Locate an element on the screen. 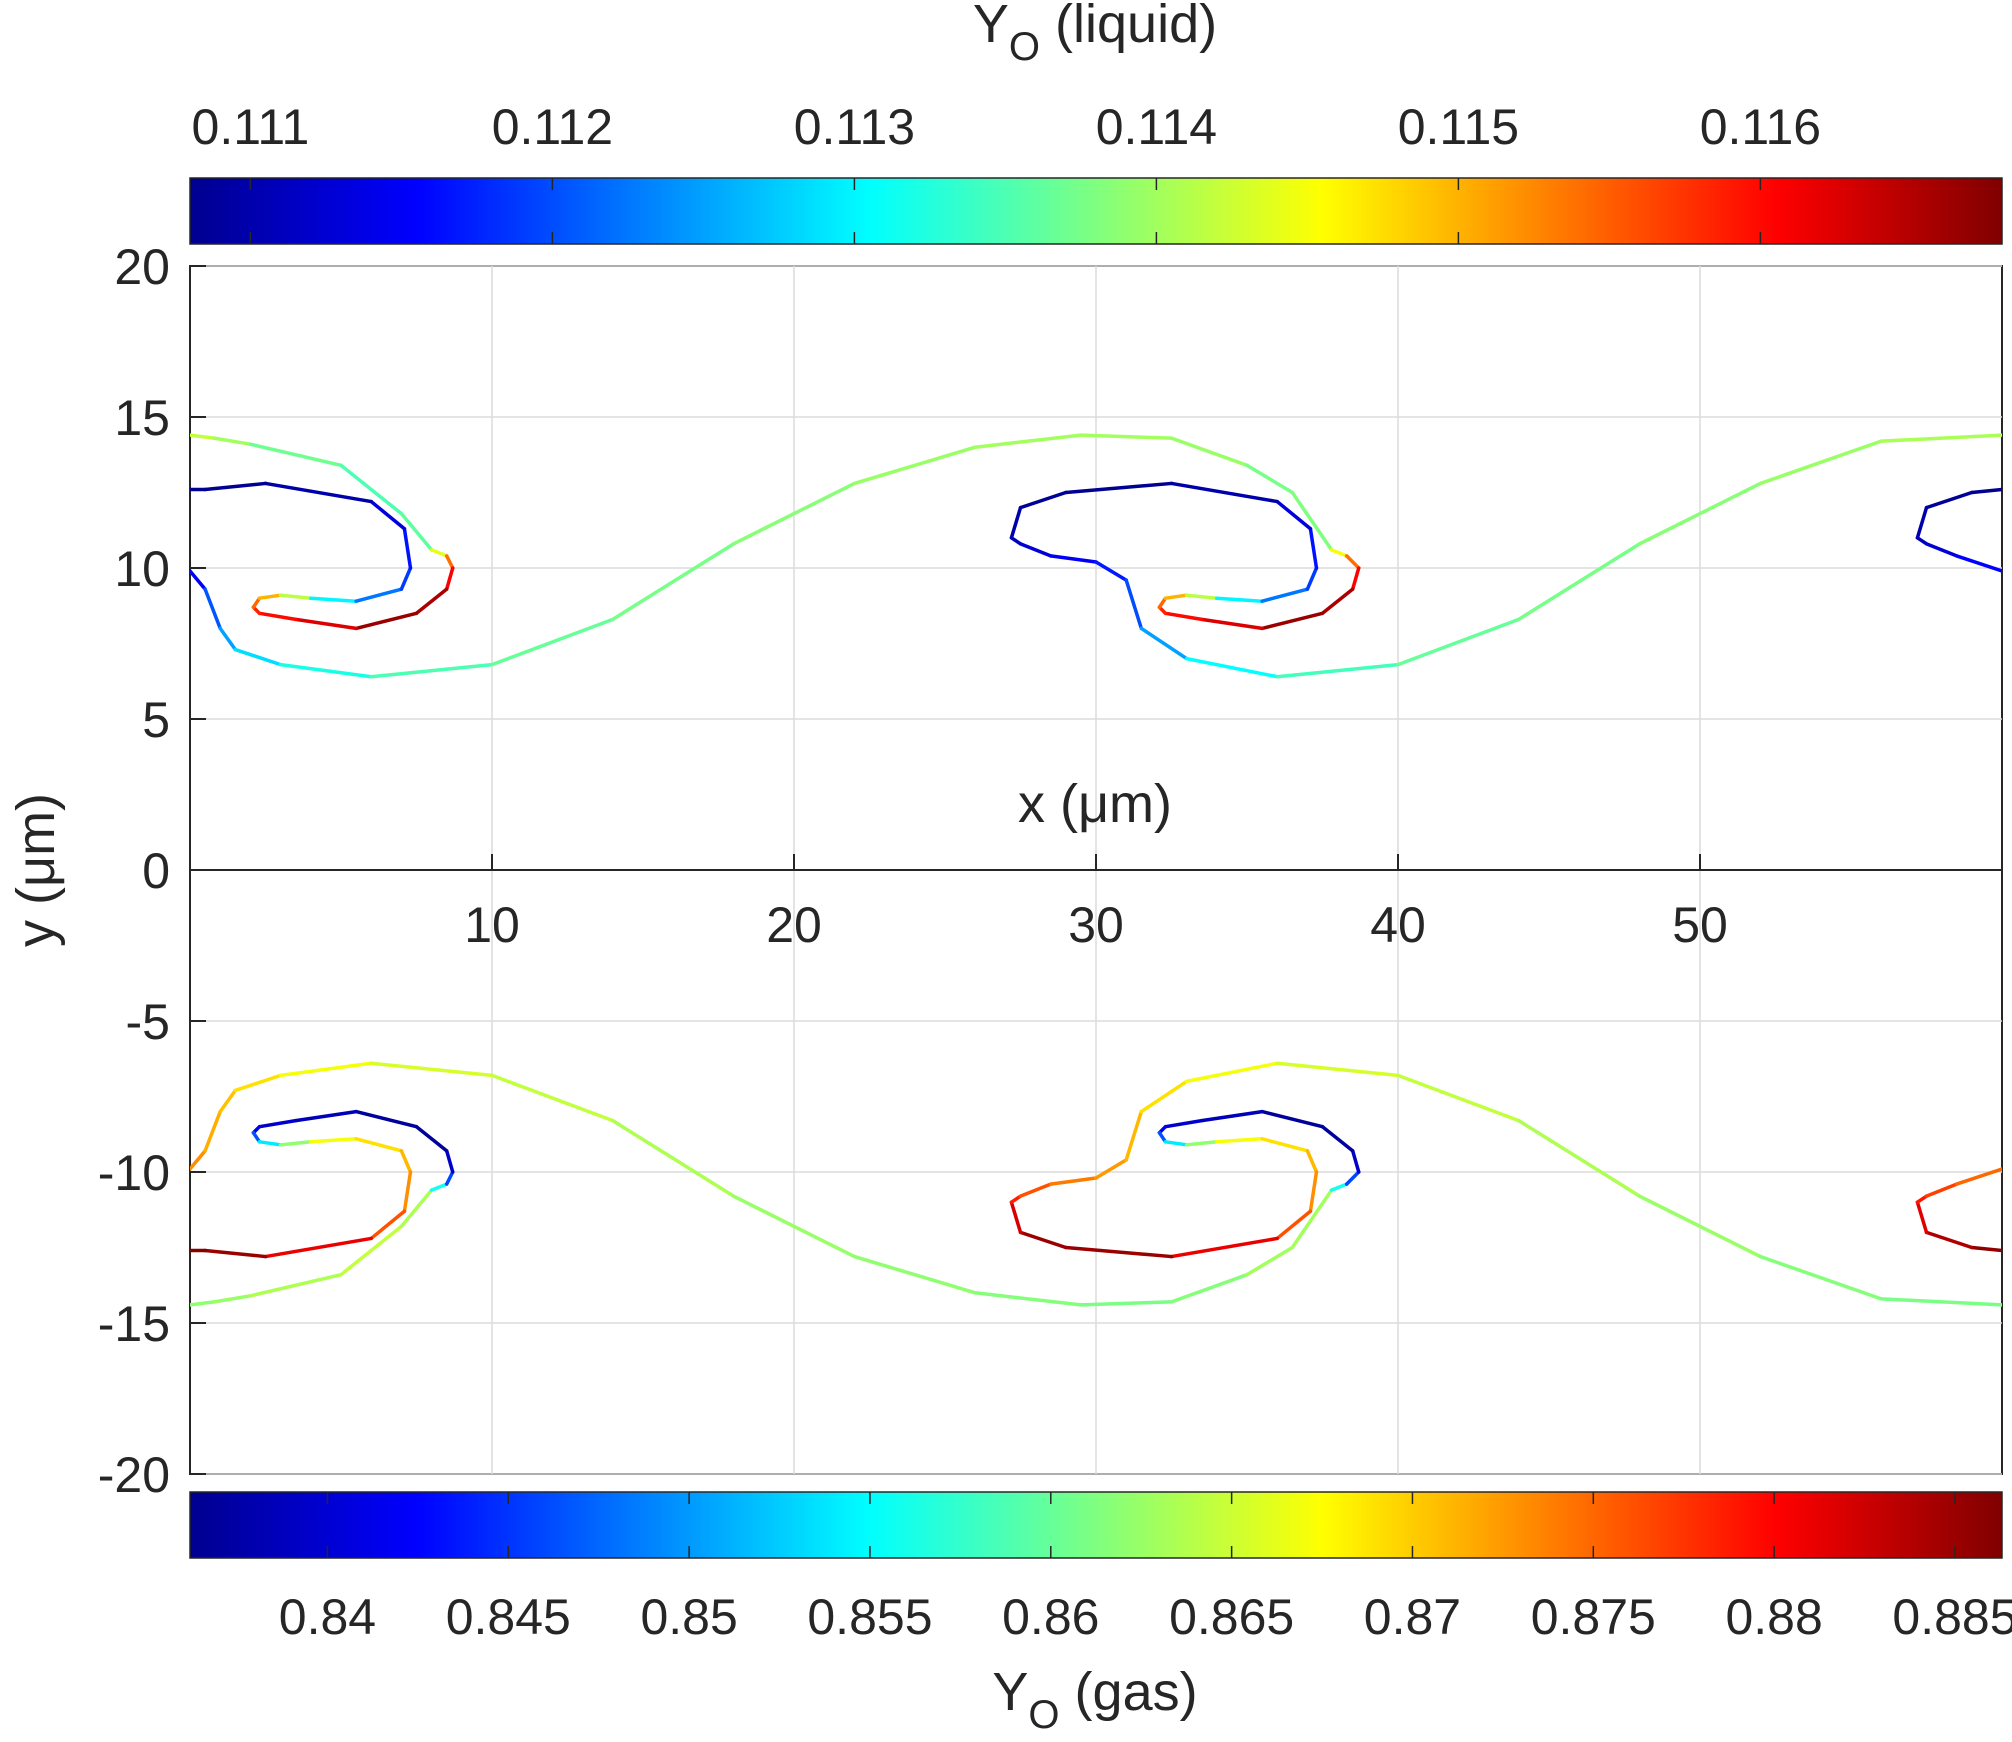 Image resolution: width=2012 pixels, height=1742 pixels. colorbar-tick-label: 0.855 is located at coordinates (869, 1617).